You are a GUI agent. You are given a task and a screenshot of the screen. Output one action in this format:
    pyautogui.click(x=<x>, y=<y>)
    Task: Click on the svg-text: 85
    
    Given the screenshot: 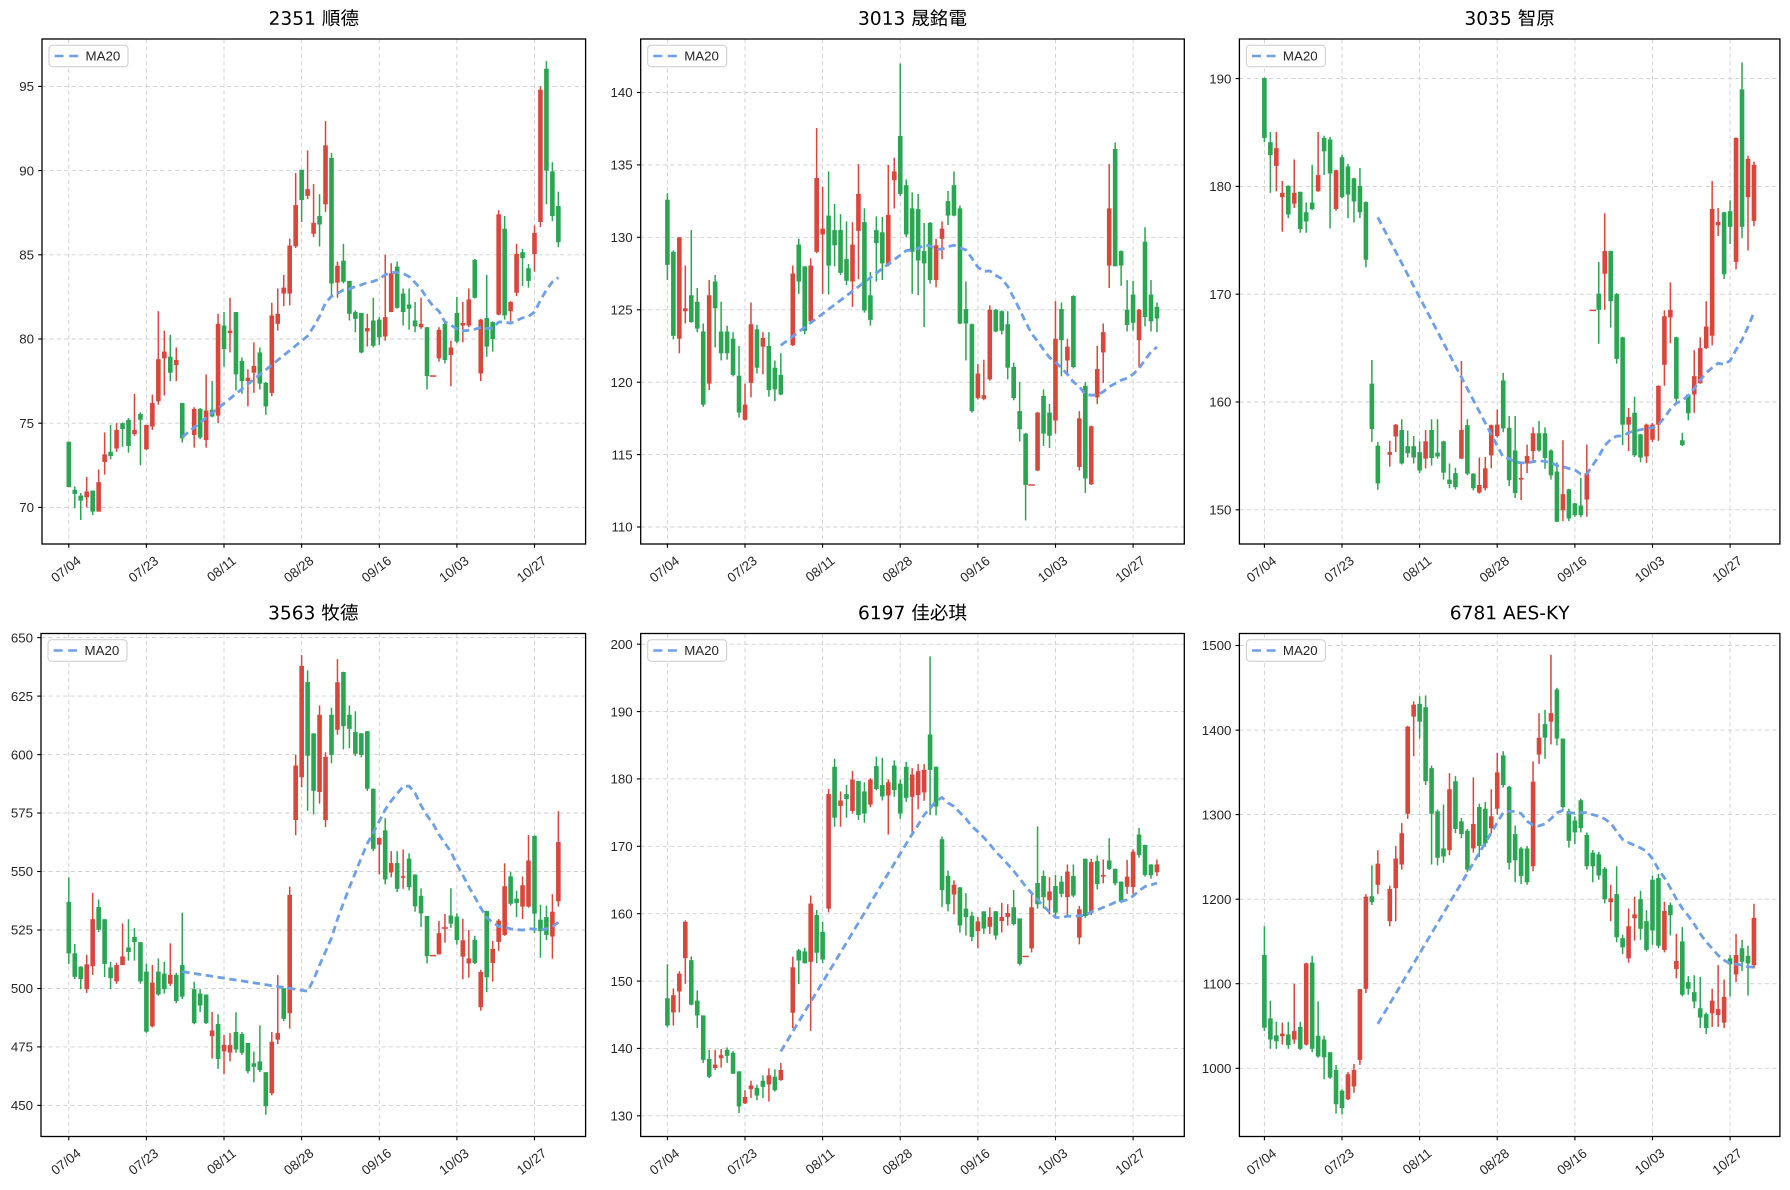 What is the action you would take?
    pyautogui.click(x=26, y=255)
    